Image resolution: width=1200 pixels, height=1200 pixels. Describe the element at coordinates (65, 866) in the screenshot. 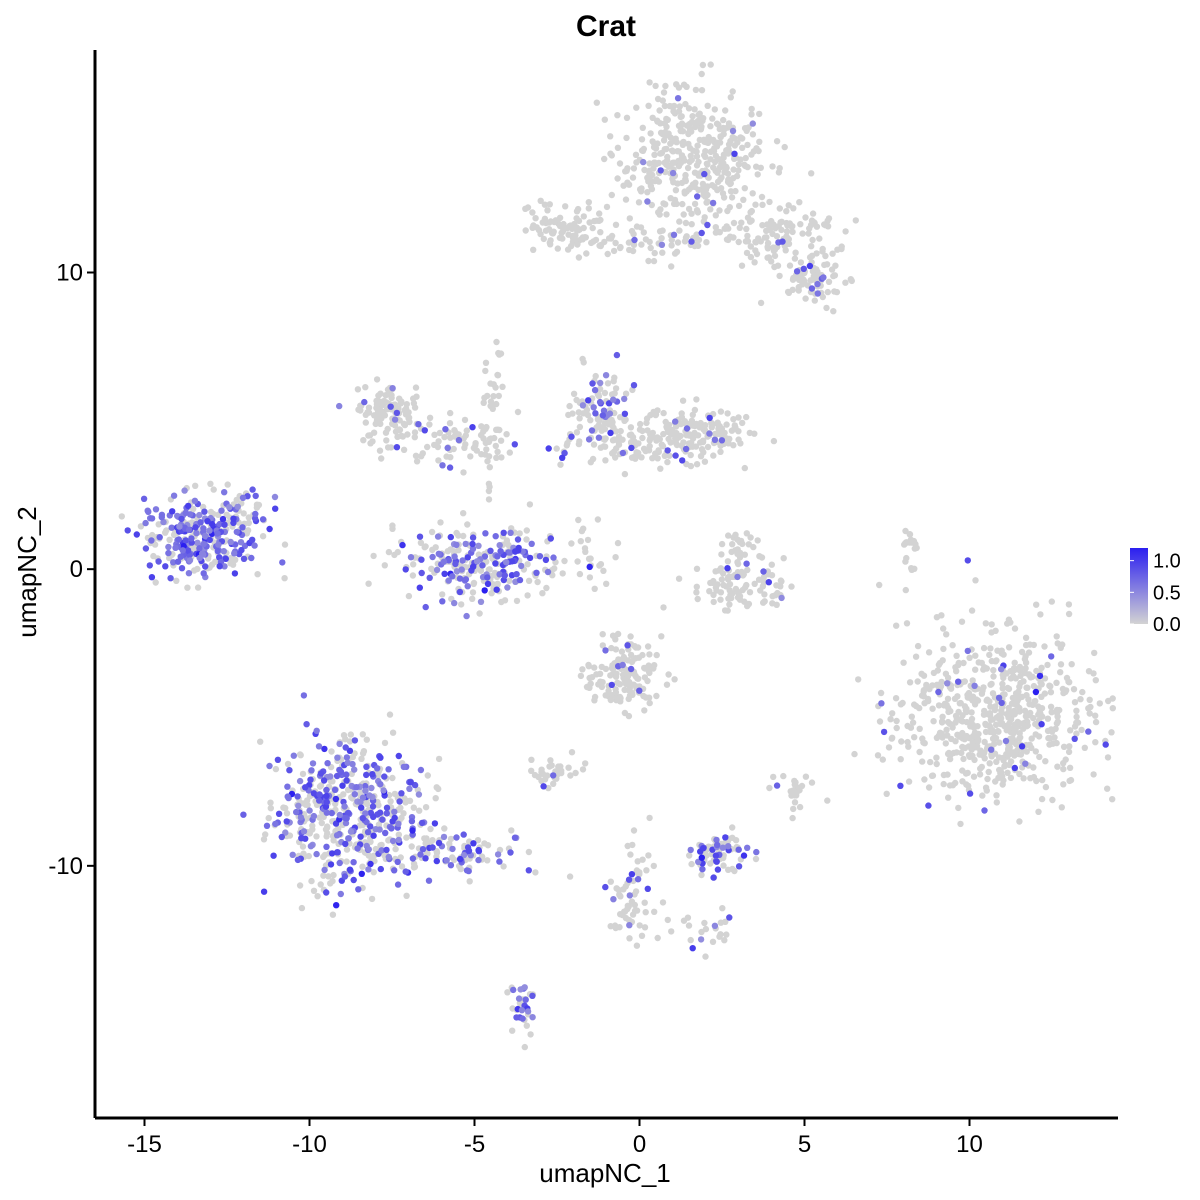

I see `y-tick-label: -10` at that location.